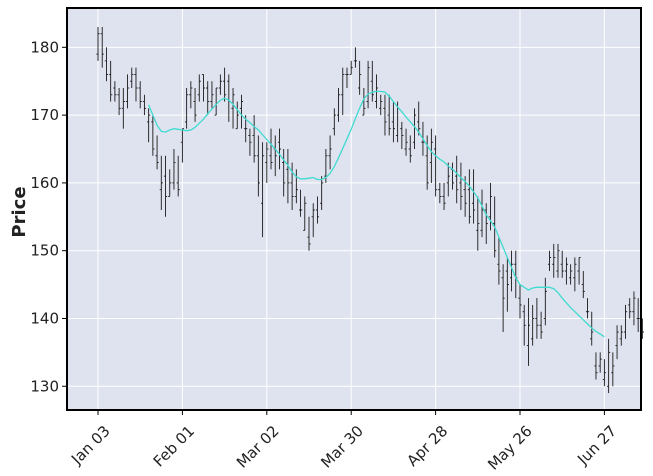  I want to click on y-tick-label: 170, so click(44, 115).